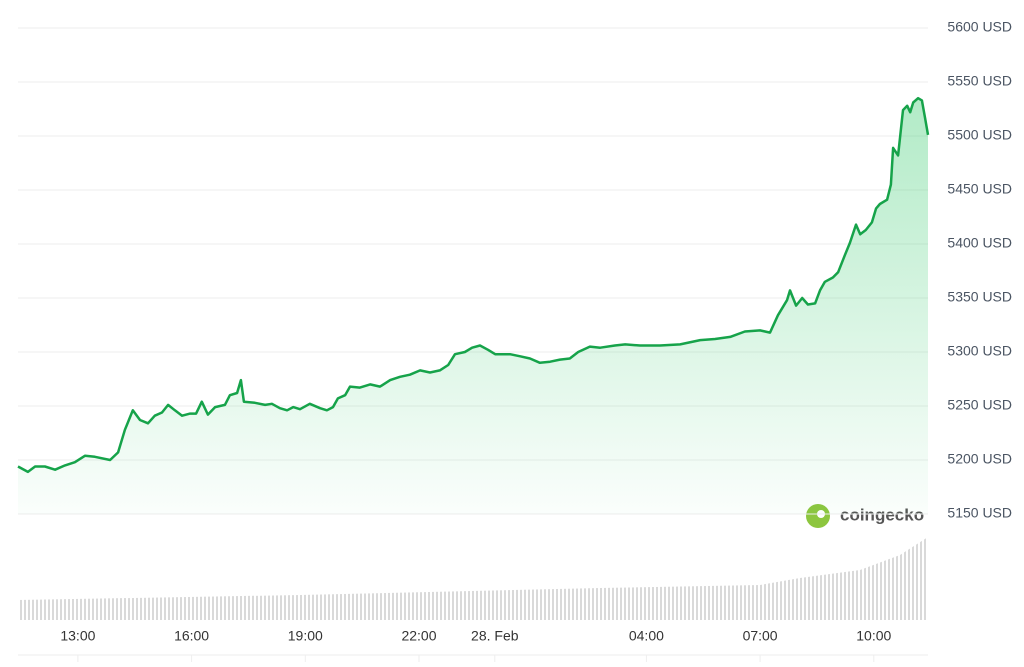  I want to click on y-tick-label: 5150 USD, so click(979, 513).